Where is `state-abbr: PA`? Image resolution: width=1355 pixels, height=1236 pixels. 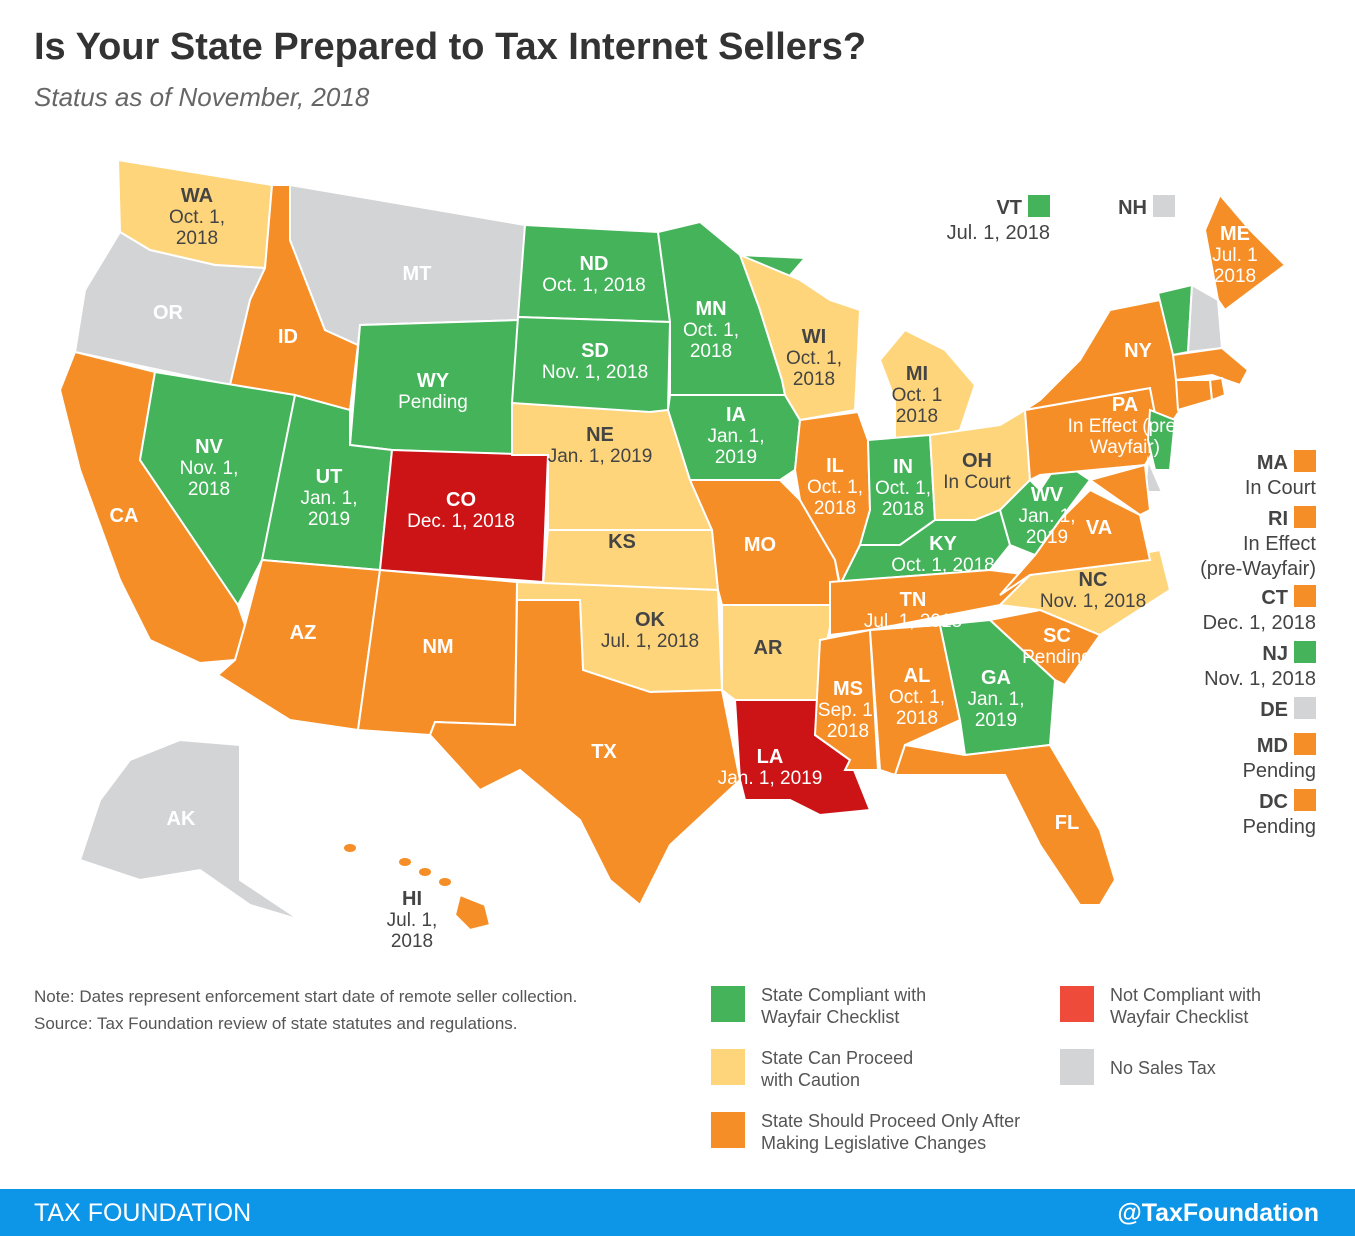 state-abbr: PA is located at coordinates (1125, 405).